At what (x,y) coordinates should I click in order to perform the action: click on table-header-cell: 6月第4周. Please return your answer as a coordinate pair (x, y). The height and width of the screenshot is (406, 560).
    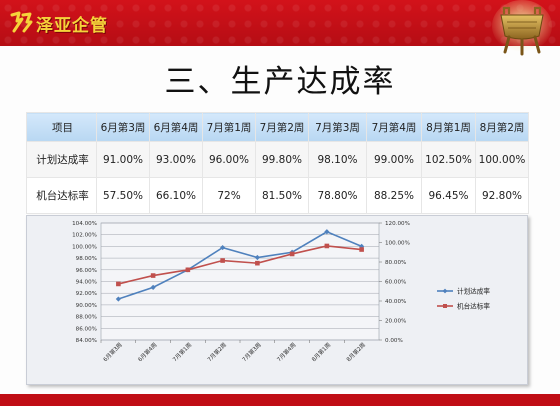
    Looking at the image, I should click on (176, 127).